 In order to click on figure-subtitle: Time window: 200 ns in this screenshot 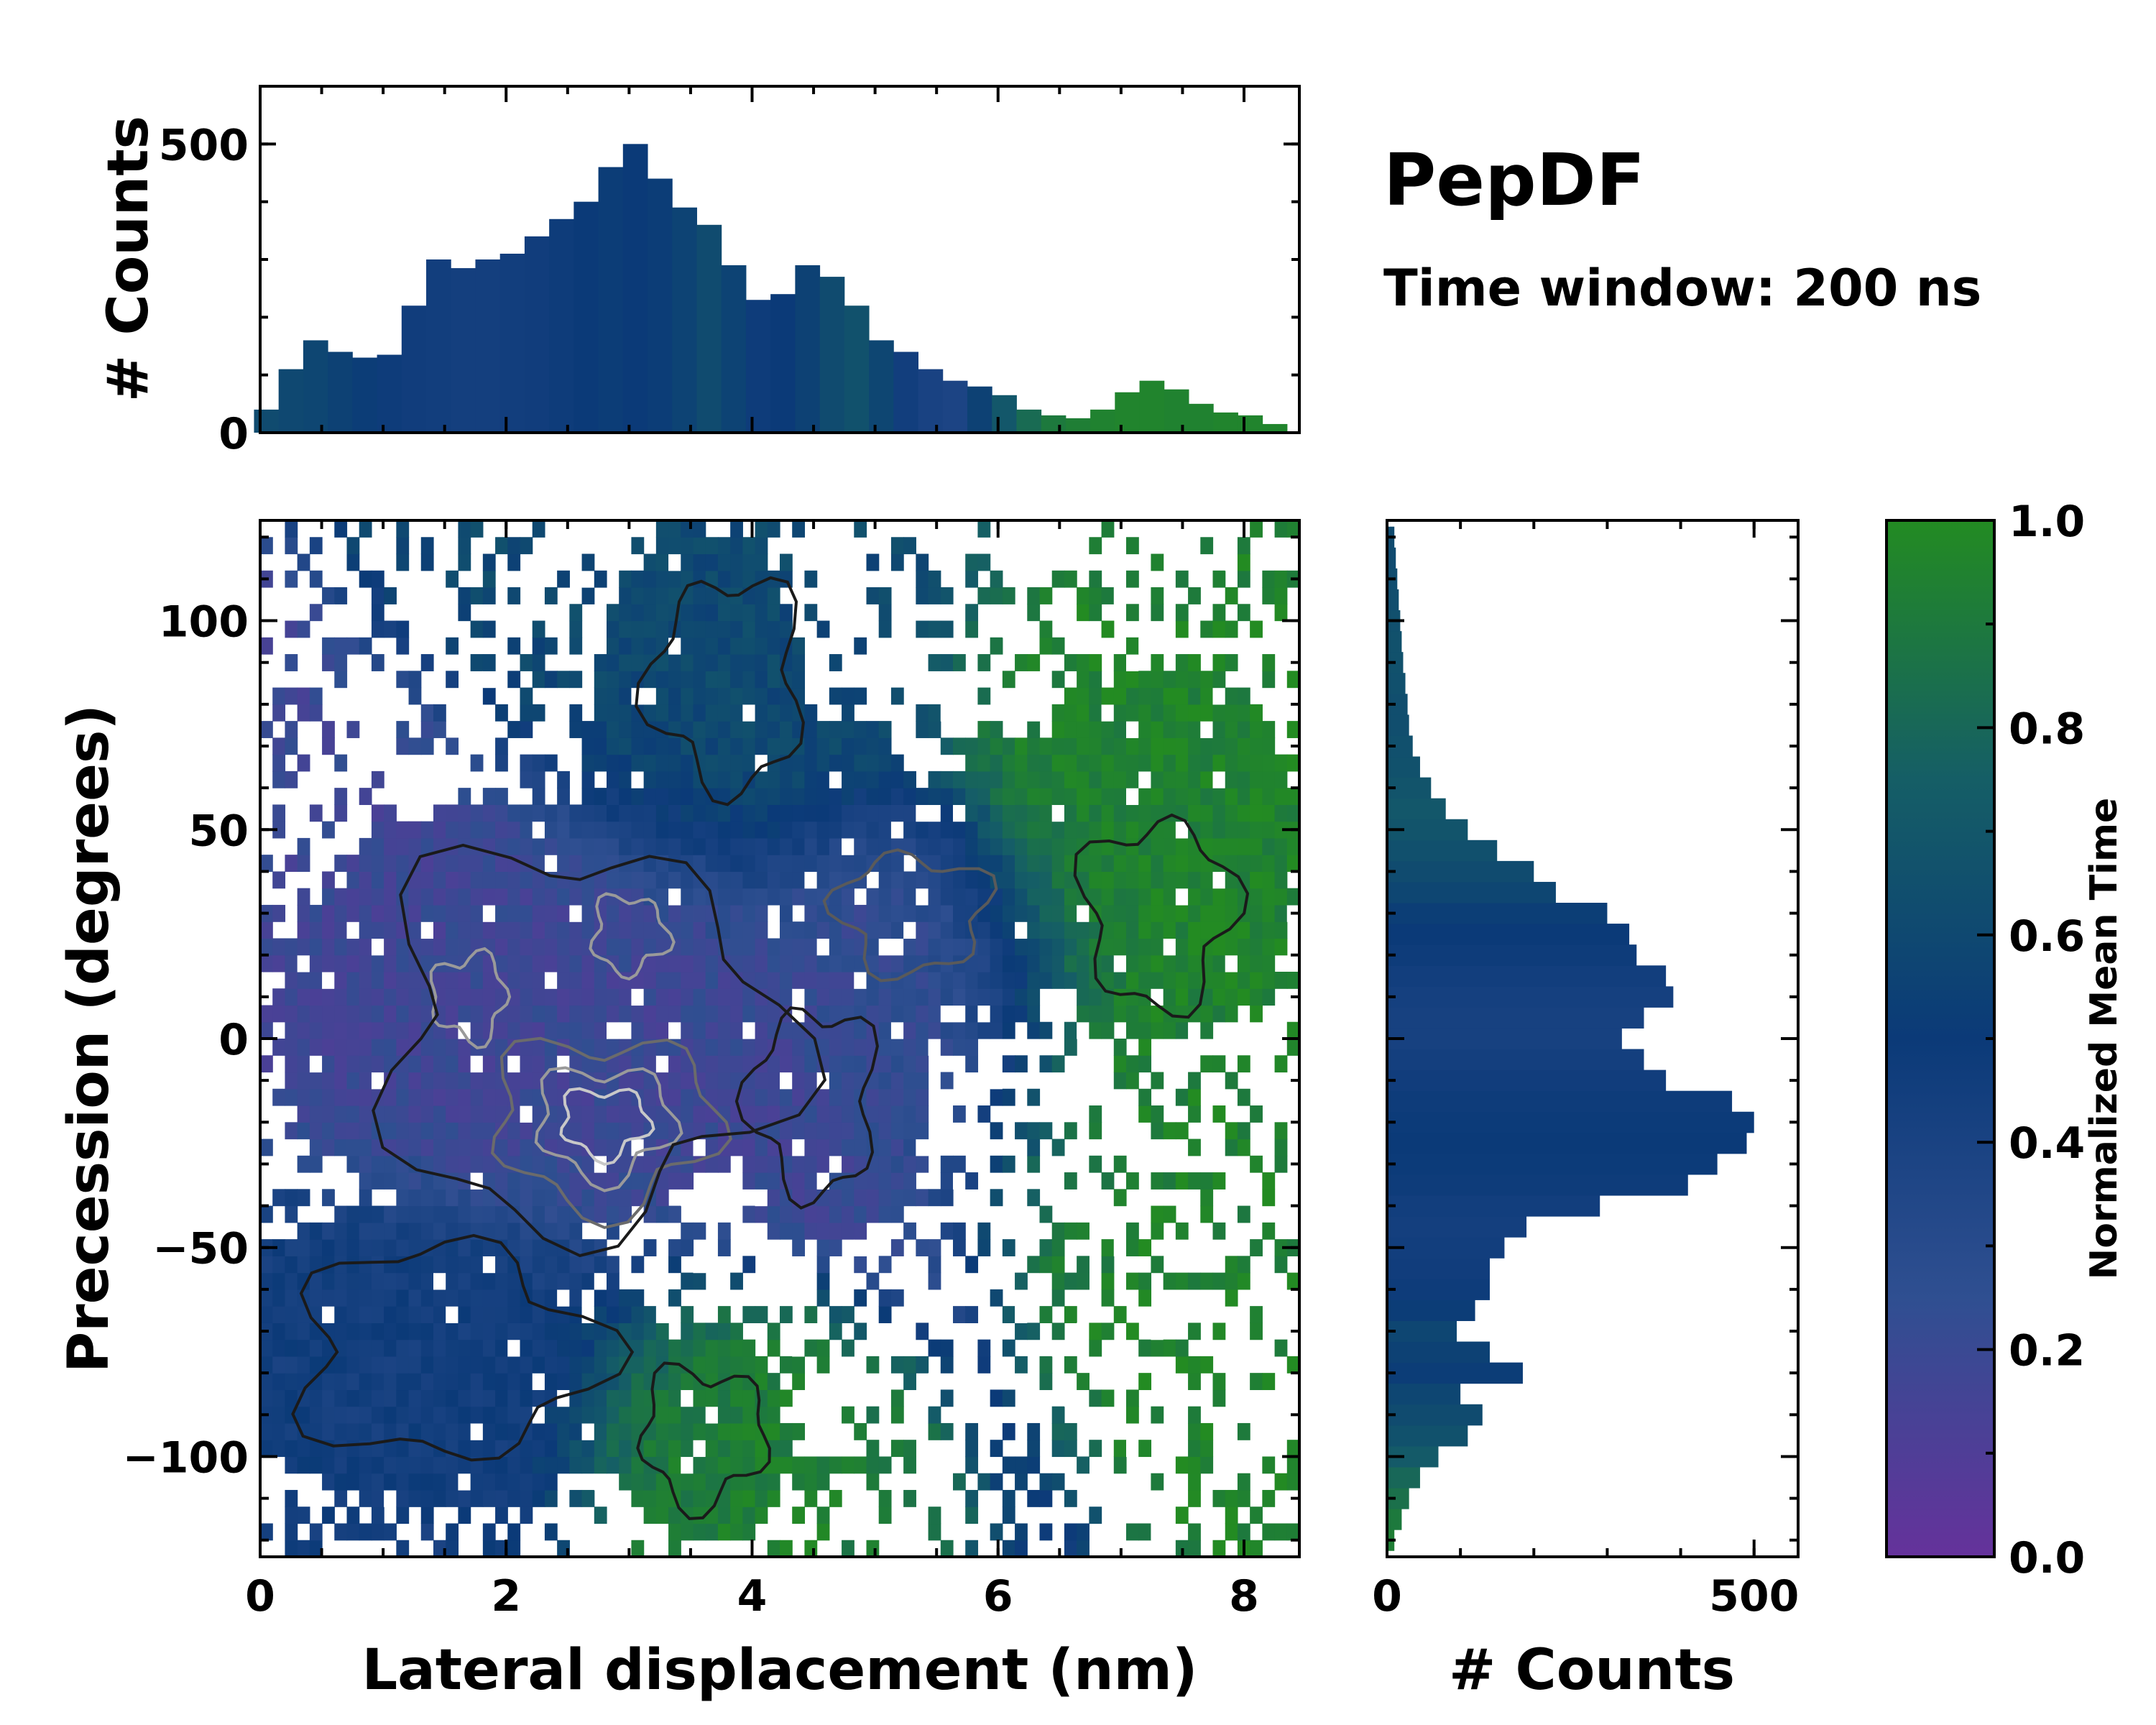, I will do `click(1682, 288)`.